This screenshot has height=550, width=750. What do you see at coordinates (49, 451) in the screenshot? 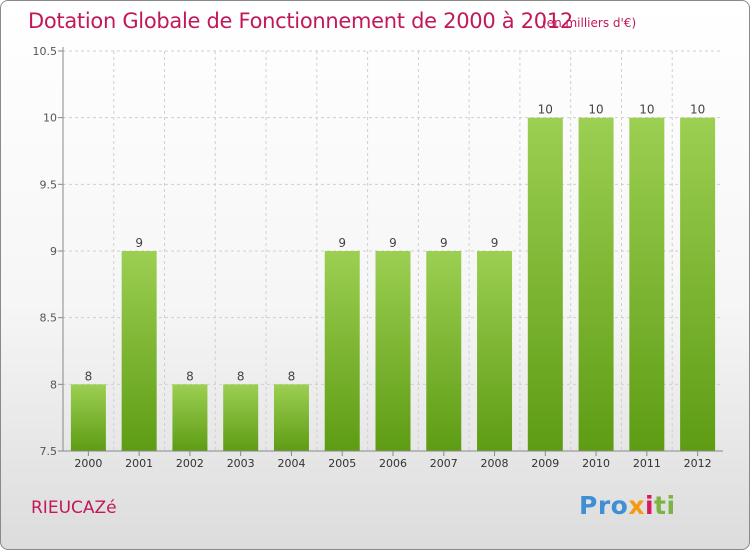
I see `y-tick-label: 7.5` at bounding box center [49, 451].